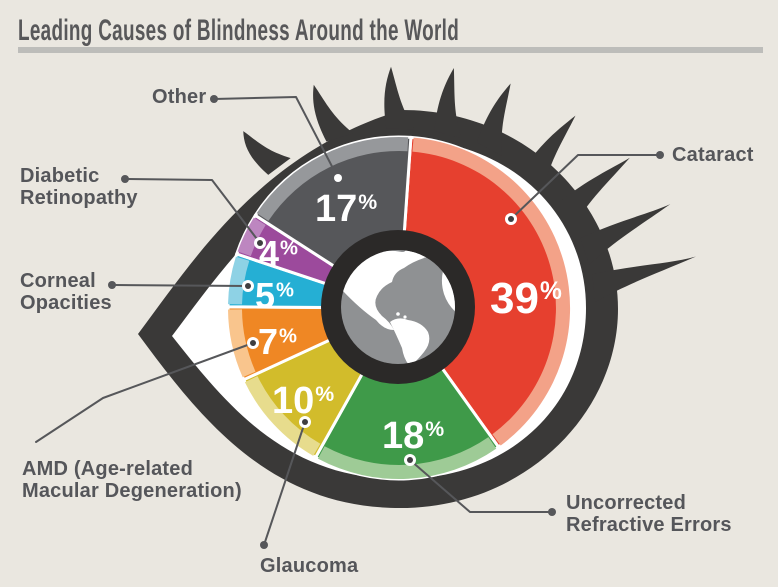 The height and width of the screenshot is (587, 778). I want to click on slice-value-label-corneal-opacities: 5%, so click(274, 295).